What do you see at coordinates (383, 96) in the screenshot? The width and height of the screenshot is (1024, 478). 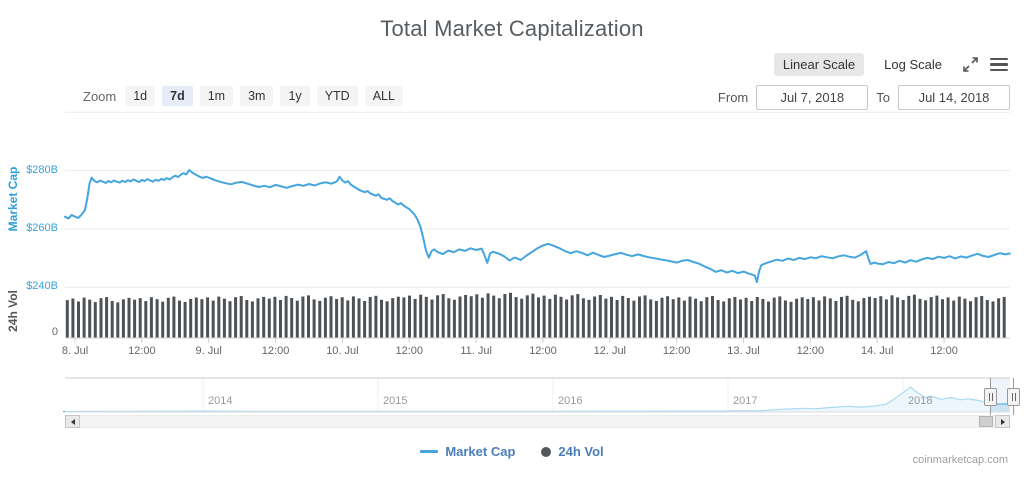 I see `zoom-button-all: ALL` at bounding box center [383, 96].